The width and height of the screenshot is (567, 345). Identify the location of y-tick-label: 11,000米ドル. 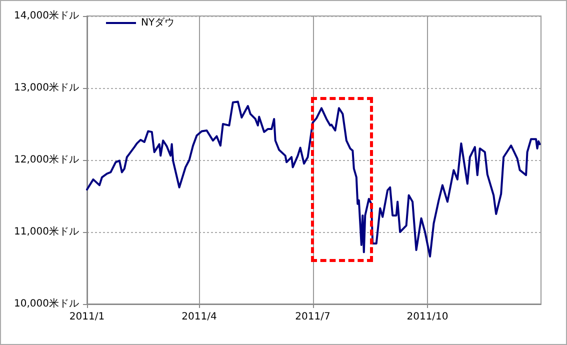
(46, 232).